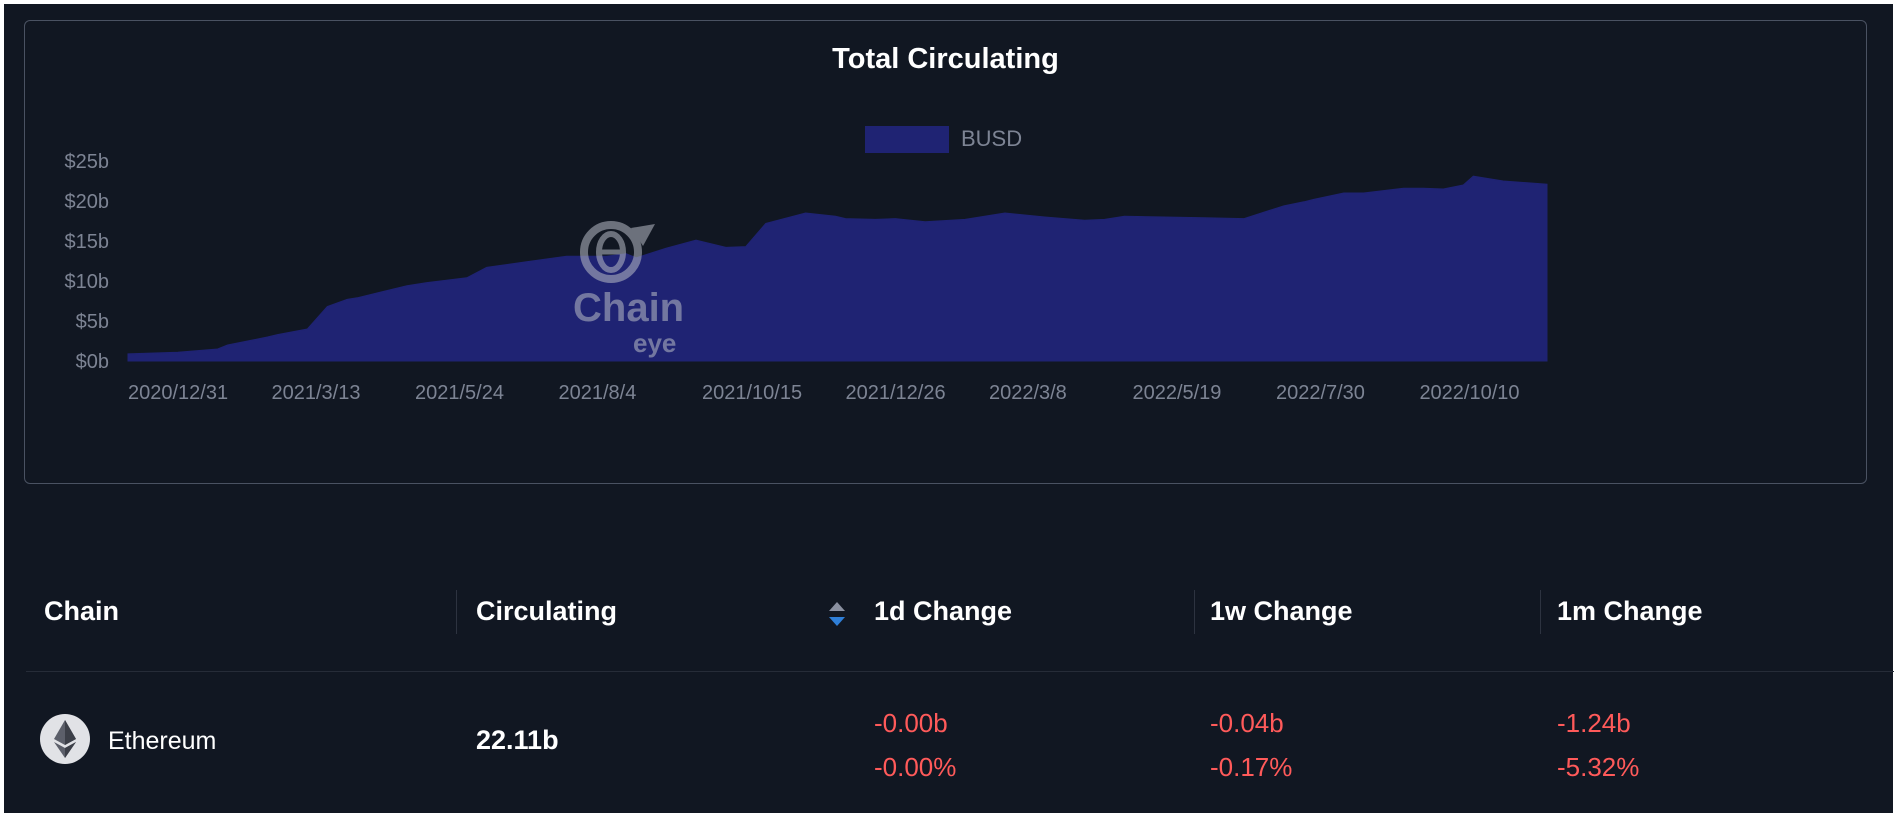 Image resolution: width=1897 pixels, height=817 pixels. Describe the element at coordinates (1320, 393) in the screenshot. I see `x-tick-label: 2022/7/30` at that location.